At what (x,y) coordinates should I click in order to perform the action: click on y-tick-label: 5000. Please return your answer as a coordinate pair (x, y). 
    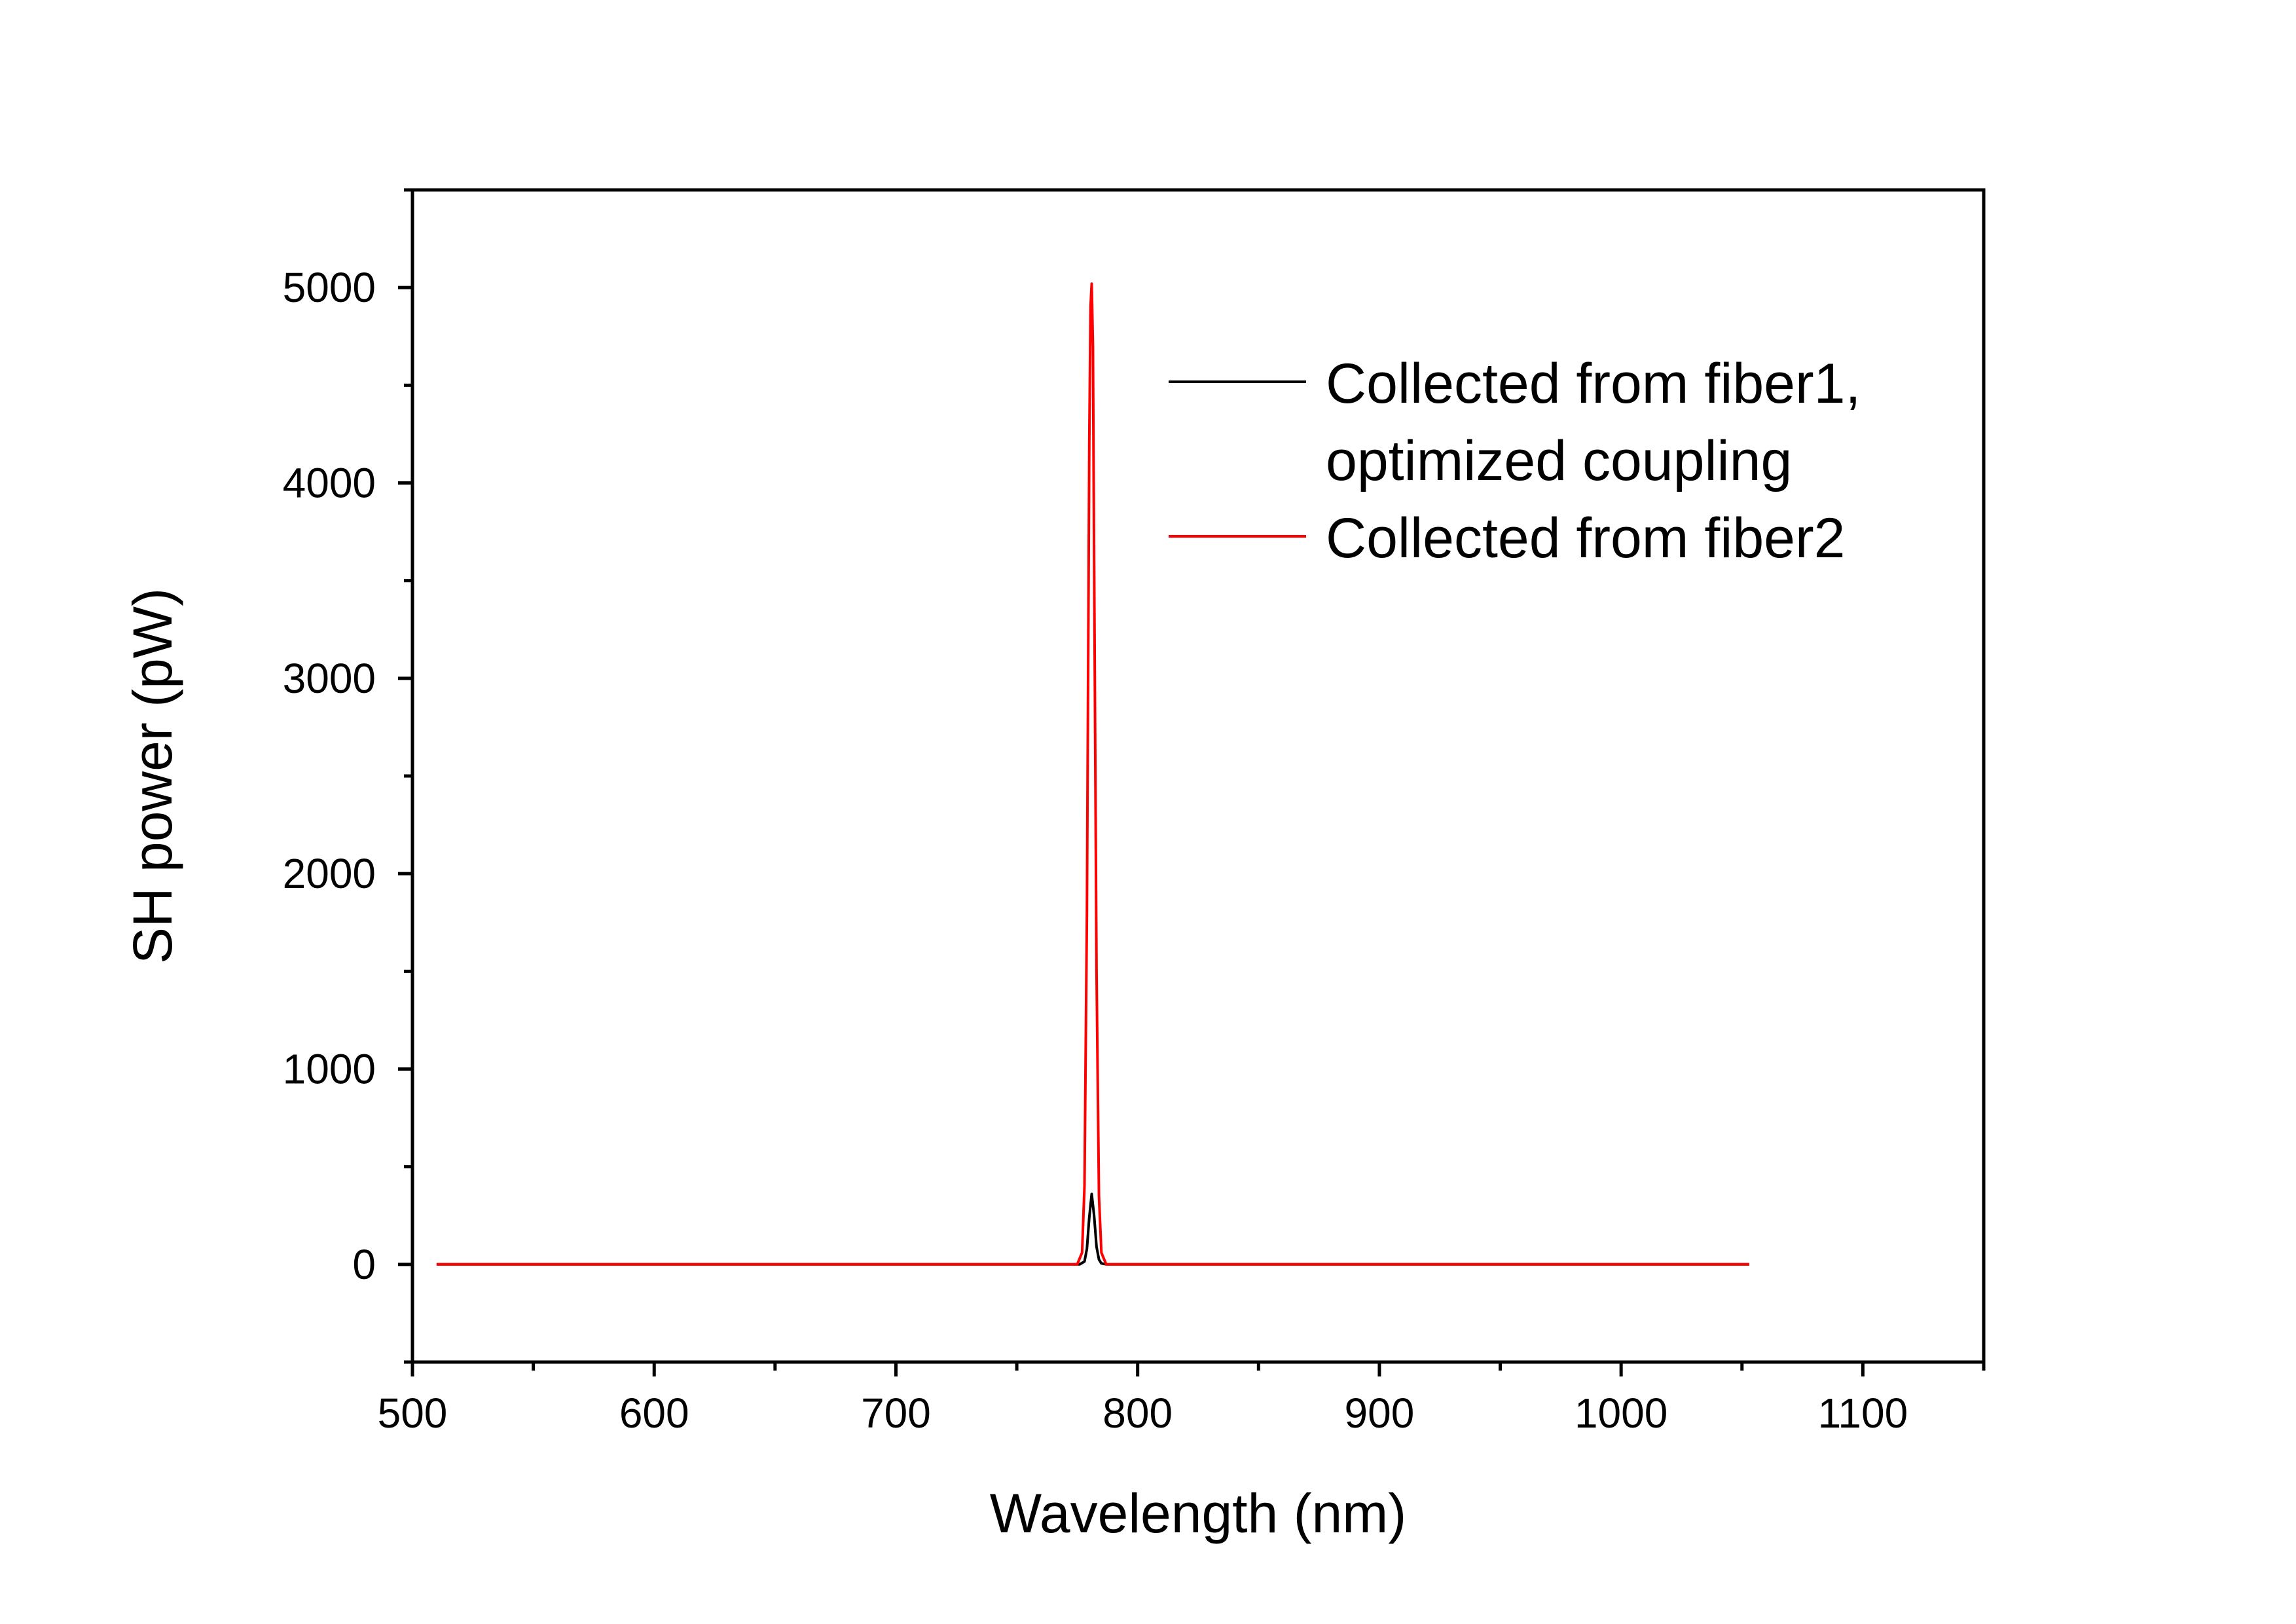
    Looking at the image, I should click on (329, 287).